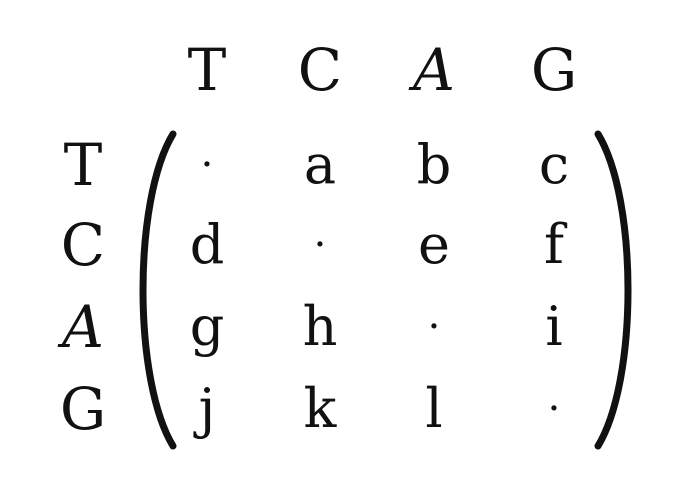 The height and width of the screenshot is (484, 674). I want to click on matrix-cell-c-g: f, so click(554, 244).